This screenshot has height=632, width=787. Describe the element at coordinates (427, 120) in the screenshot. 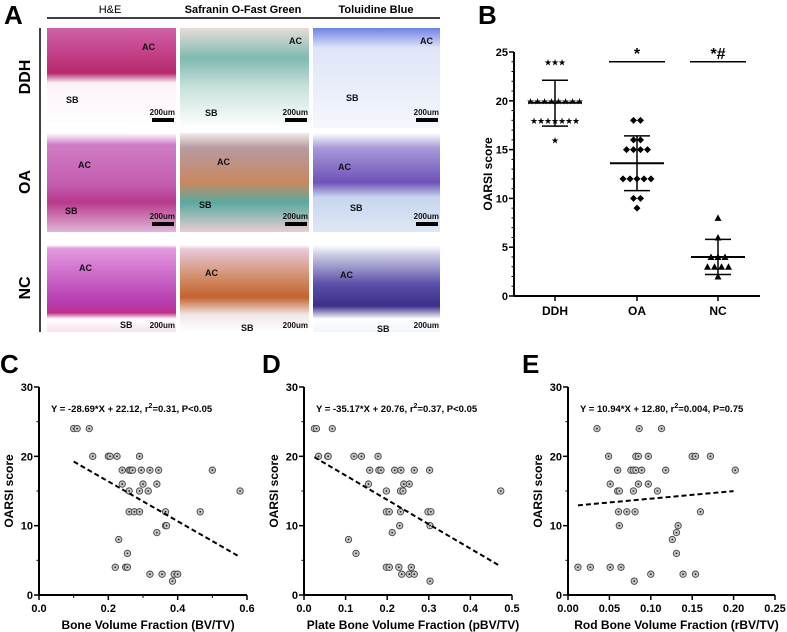

I see `scale-bar` at that location.